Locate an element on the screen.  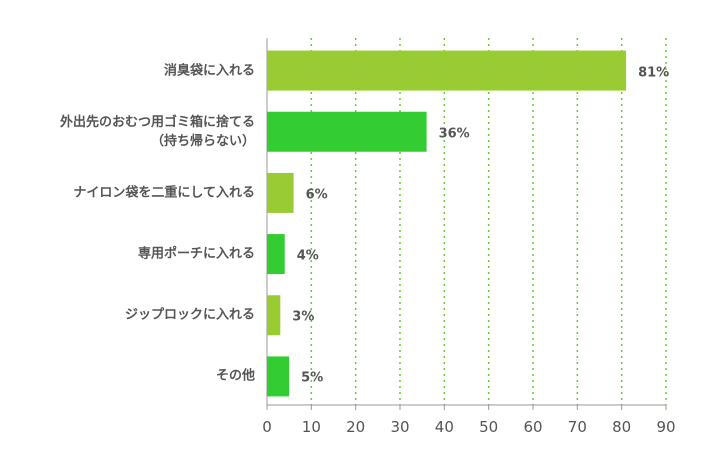
x-tick-label: 0 is located at coordinates (267, 427).